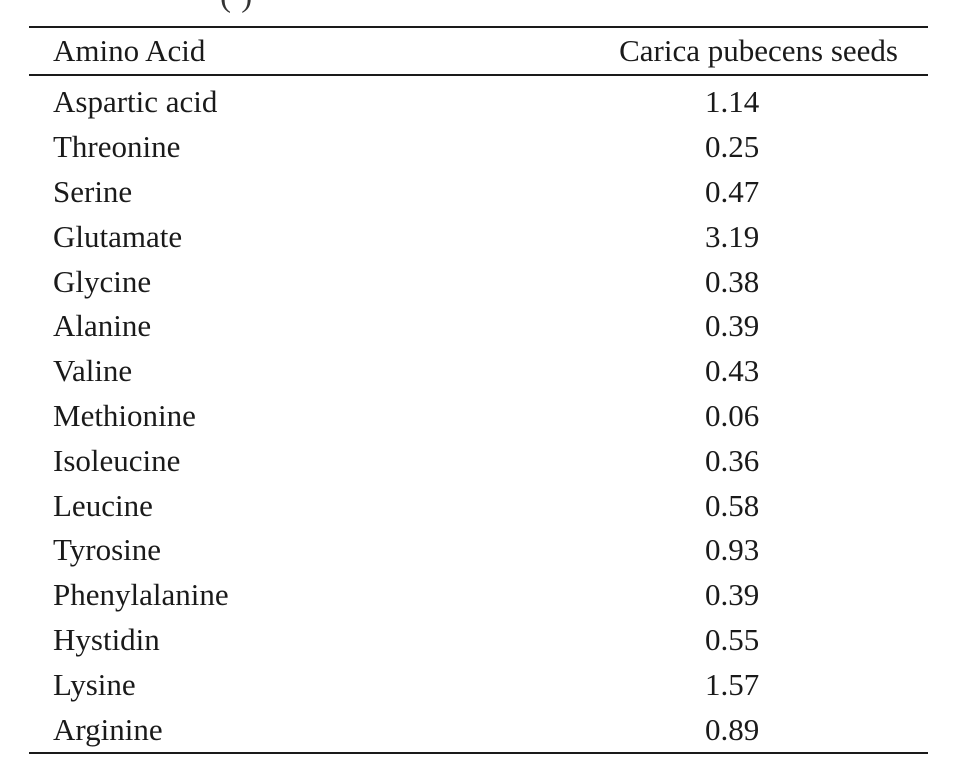  Describe the element at coordinates (478, 684) in the screenshot. I see `table-row: Lysine 1.57` at that location.